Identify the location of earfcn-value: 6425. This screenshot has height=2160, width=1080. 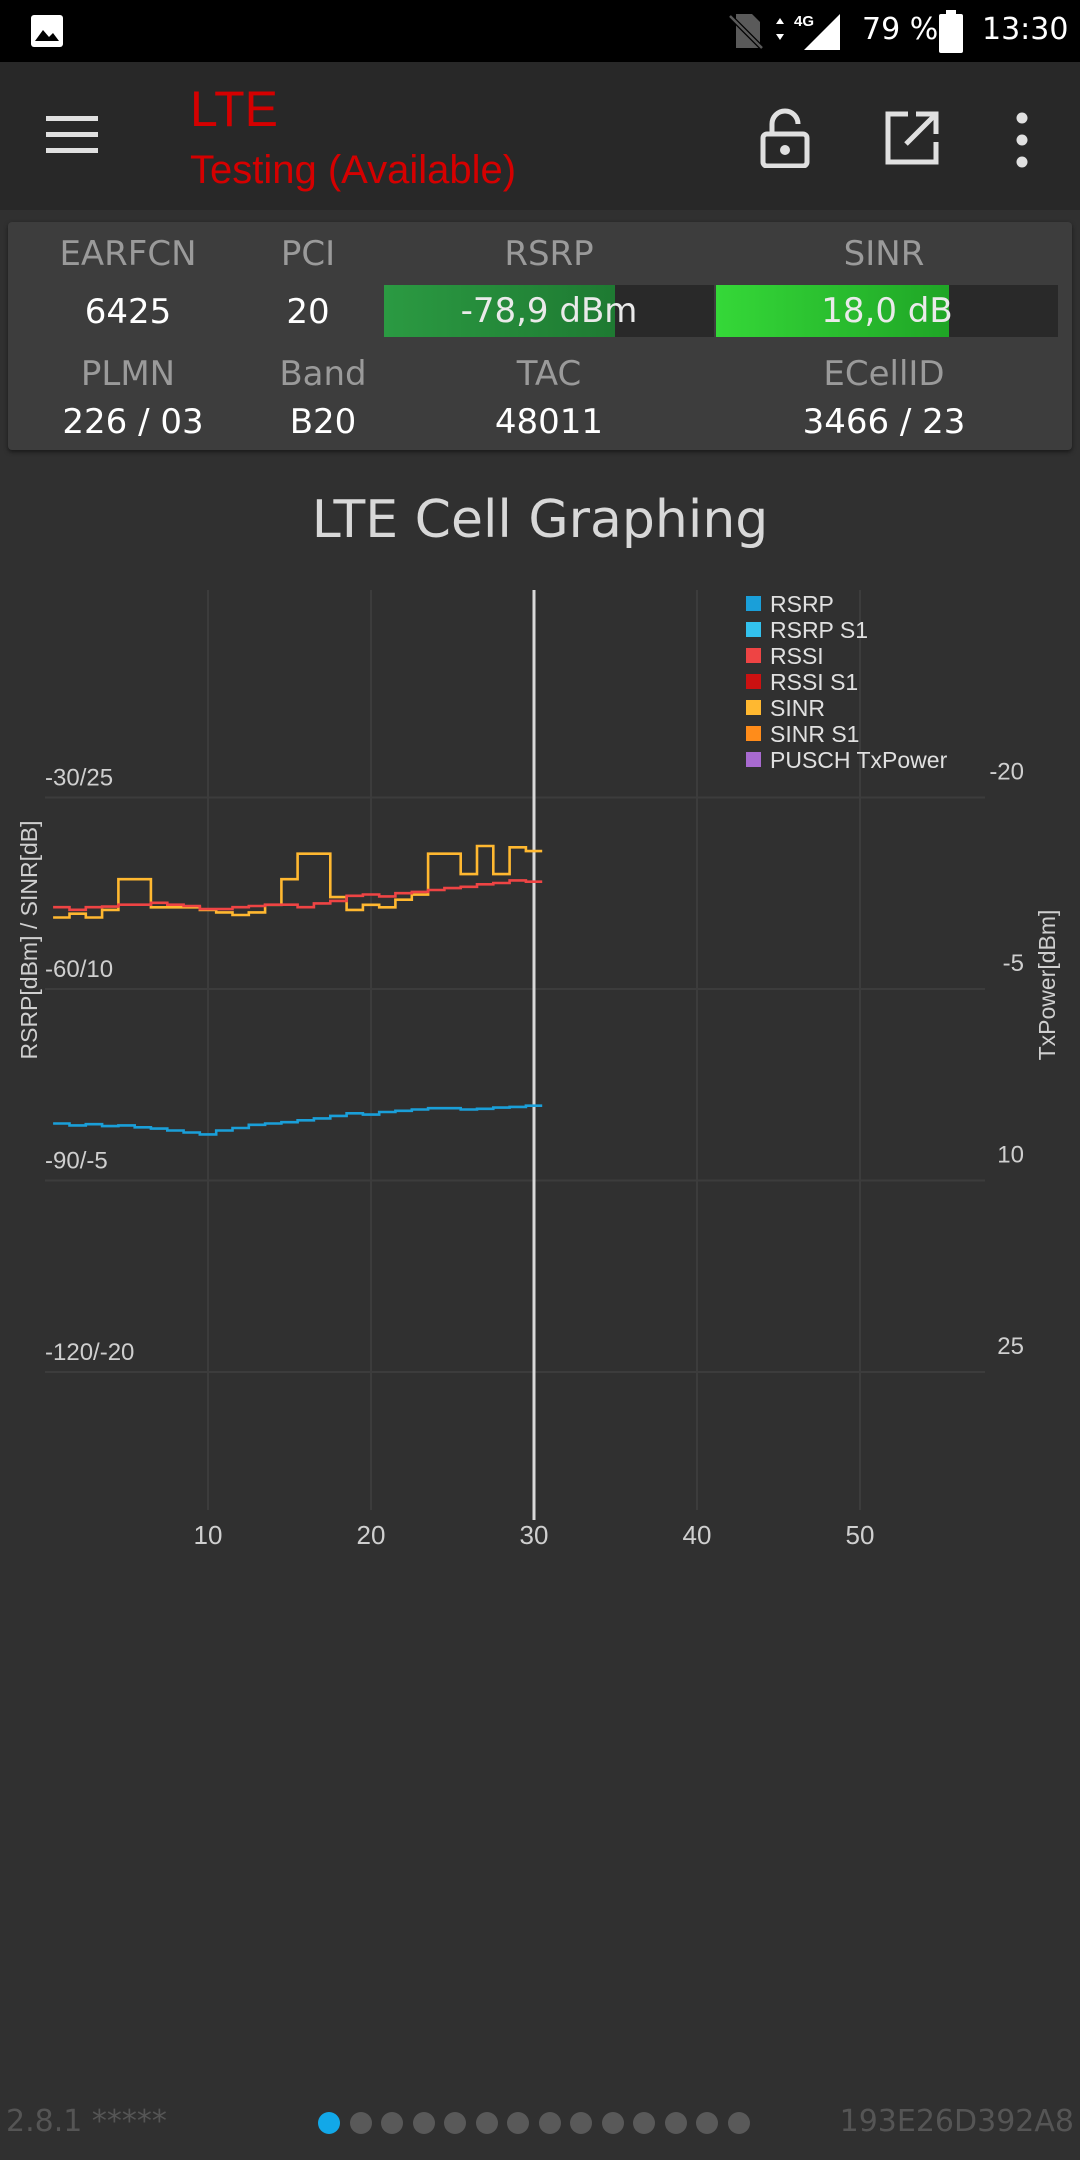
(128, 312).